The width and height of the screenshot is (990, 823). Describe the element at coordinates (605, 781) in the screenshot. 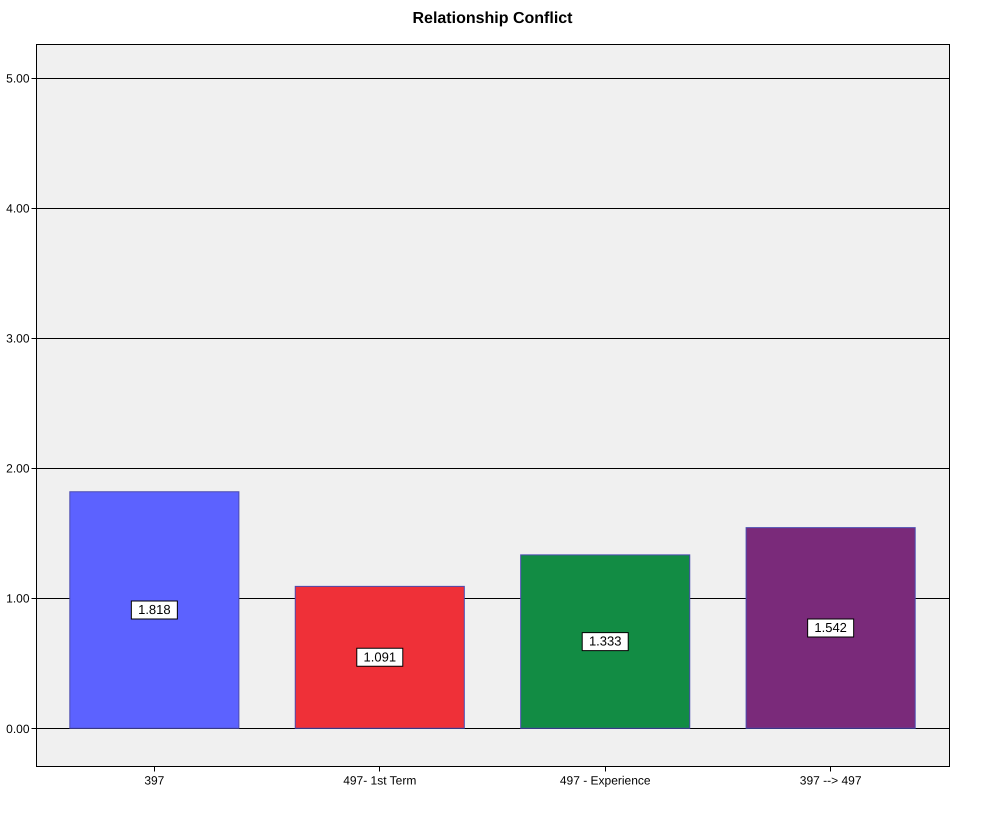

I see `x-tick-label: 497 - Experience` at that location.